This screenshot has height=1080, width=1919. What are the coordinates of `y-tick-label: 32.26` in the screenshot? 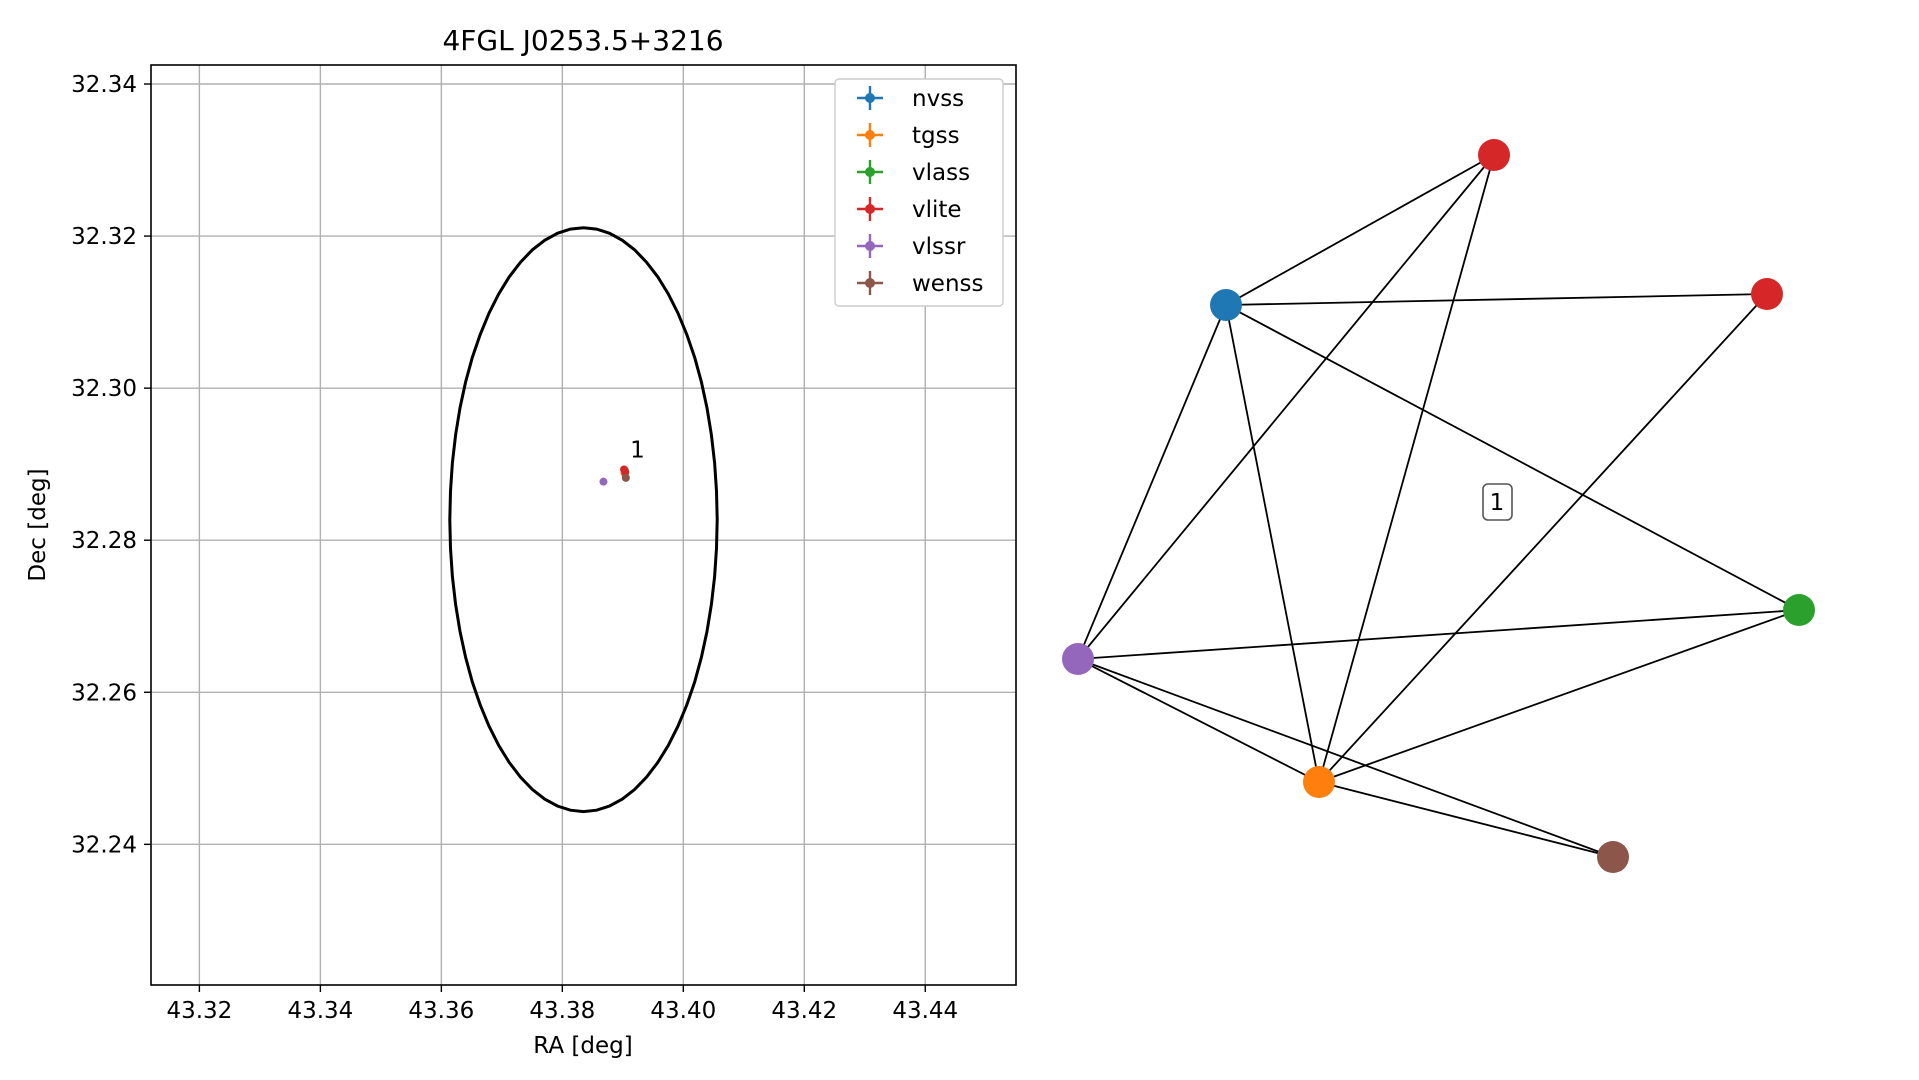 It's located at (104, 693).